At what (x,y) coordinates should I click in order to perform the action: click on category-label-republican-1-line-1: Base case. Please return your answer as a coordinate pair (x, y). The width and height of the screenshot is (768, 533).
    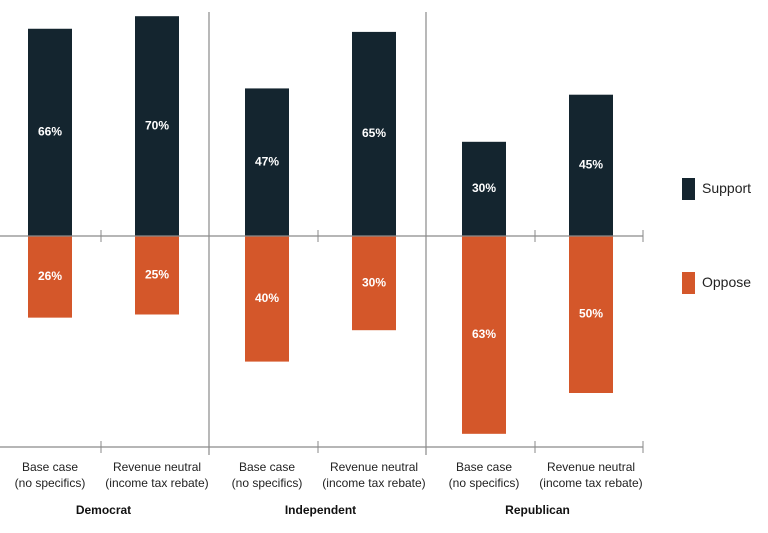
    Looking at the image, I should click on (484, 467).